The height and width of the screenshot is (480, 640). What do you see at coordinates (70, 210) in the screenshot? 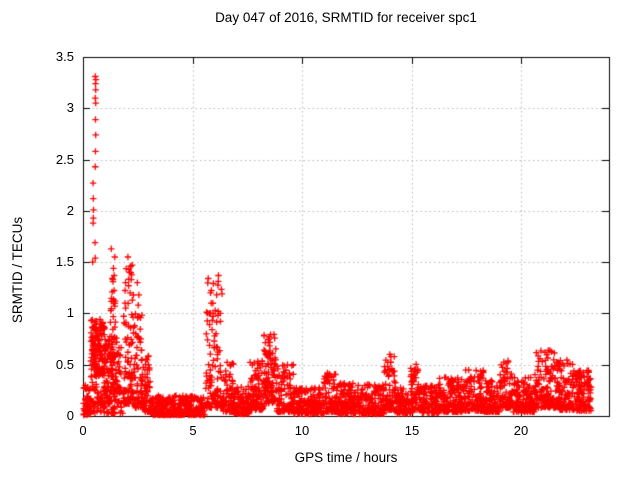
I see `y-tick-label: 2` at bounding box center [70, 210].